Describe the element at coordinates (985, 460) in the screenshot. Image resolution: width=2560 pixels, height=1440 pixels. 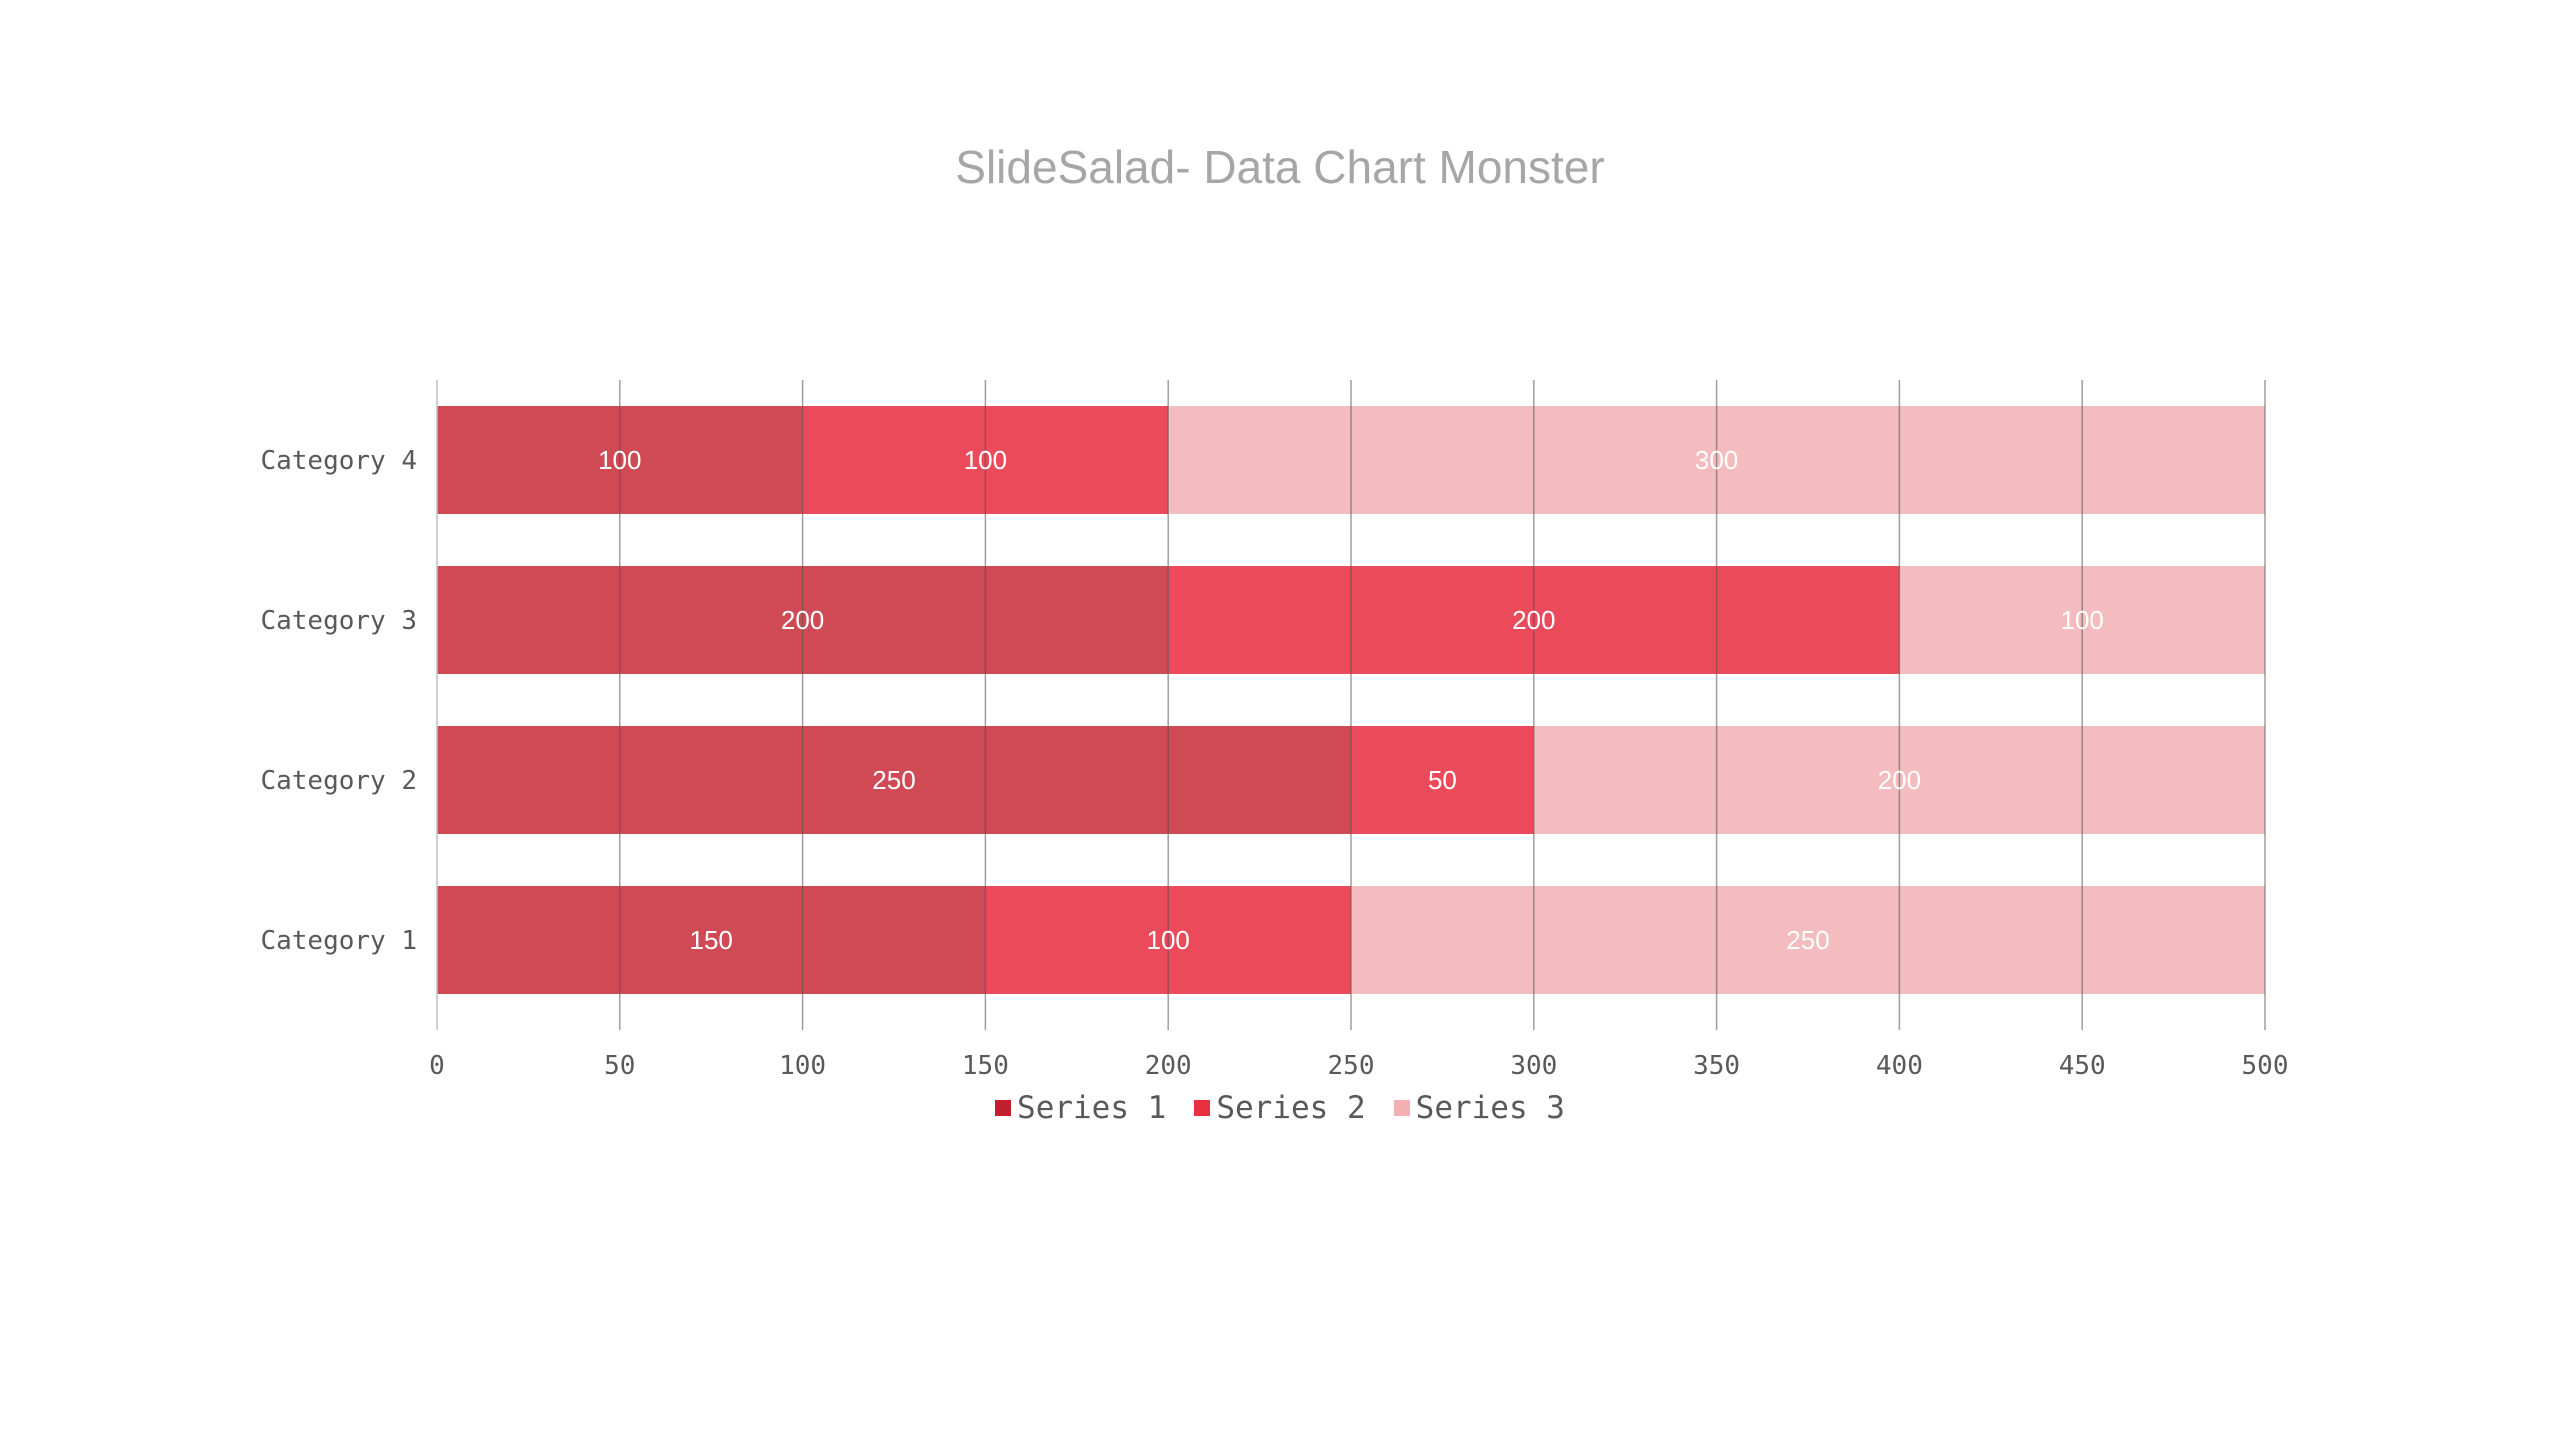
I see `data-label-series-2-category-4: 100` at that location.